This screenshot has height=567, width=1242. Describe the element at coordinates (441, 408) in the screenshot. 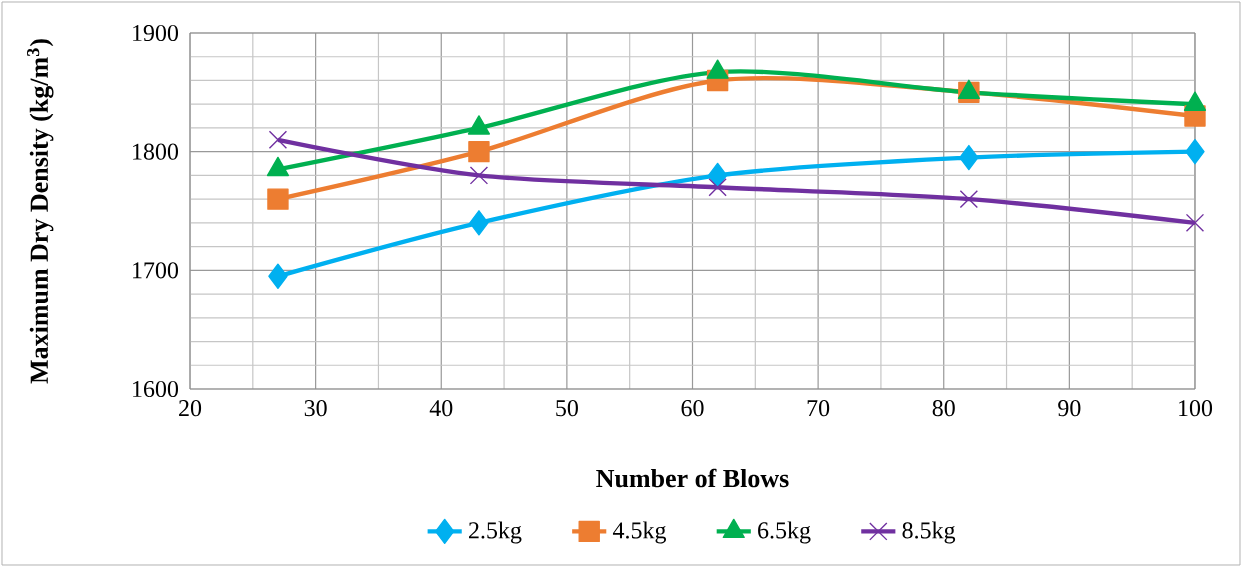

I see `x-tick-label: 40` at that location.